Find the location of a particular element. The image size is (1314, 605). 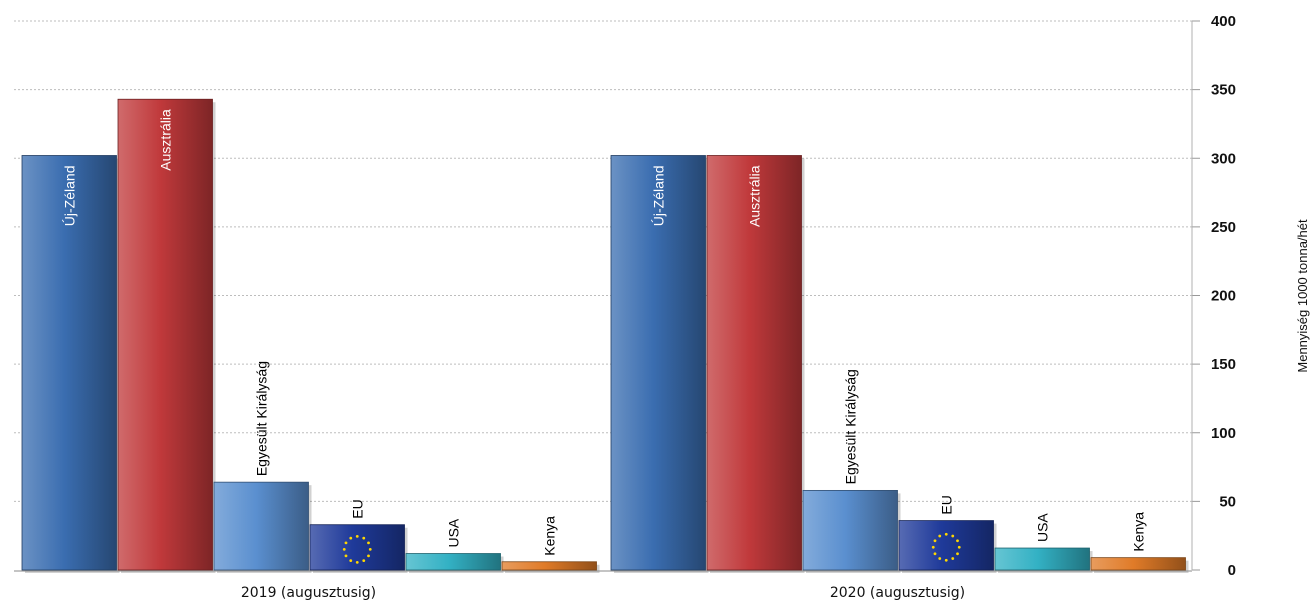

y-tick-label: 200 is located at coordinates (1223, 296).